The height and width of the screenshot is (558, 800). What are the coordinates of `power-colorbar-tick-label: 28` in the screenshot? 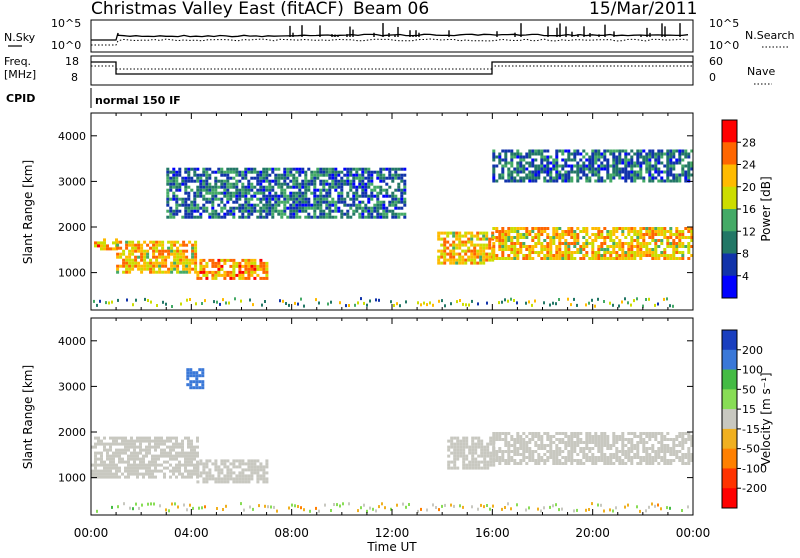 It's located at (749, 142).